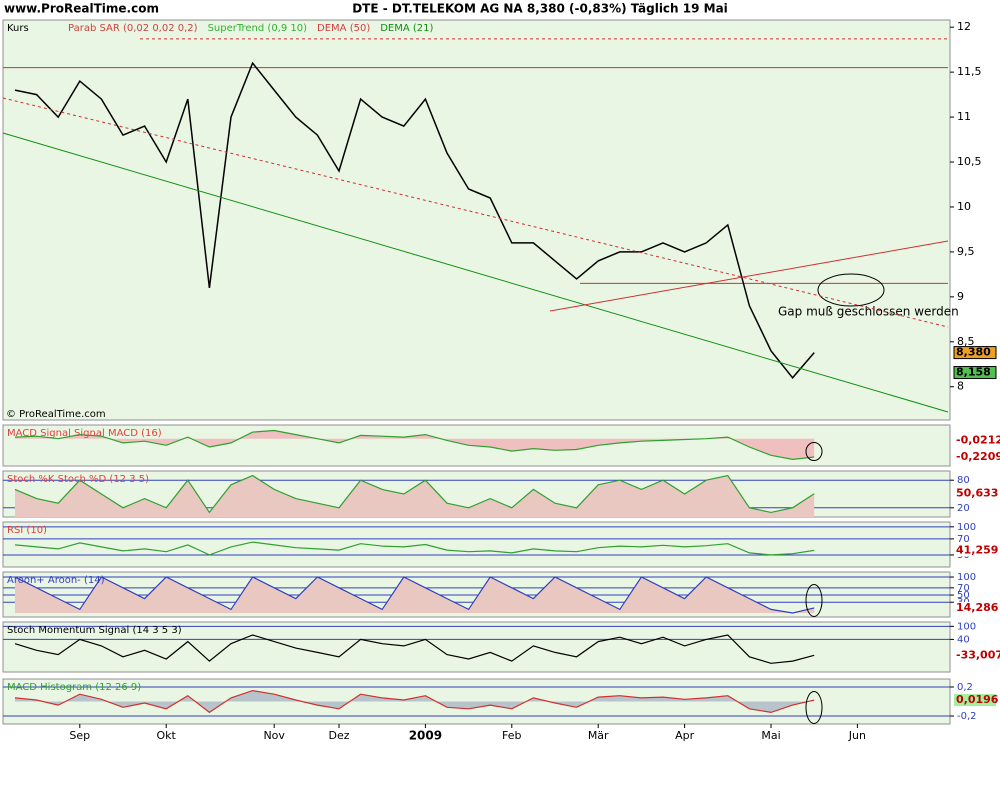 Image resolution: width=1000 pixels, height=800 pixels. Describe the element at coordinates (685, 735) in the screenshot. I see `x-tick-label: Apr` at that location.